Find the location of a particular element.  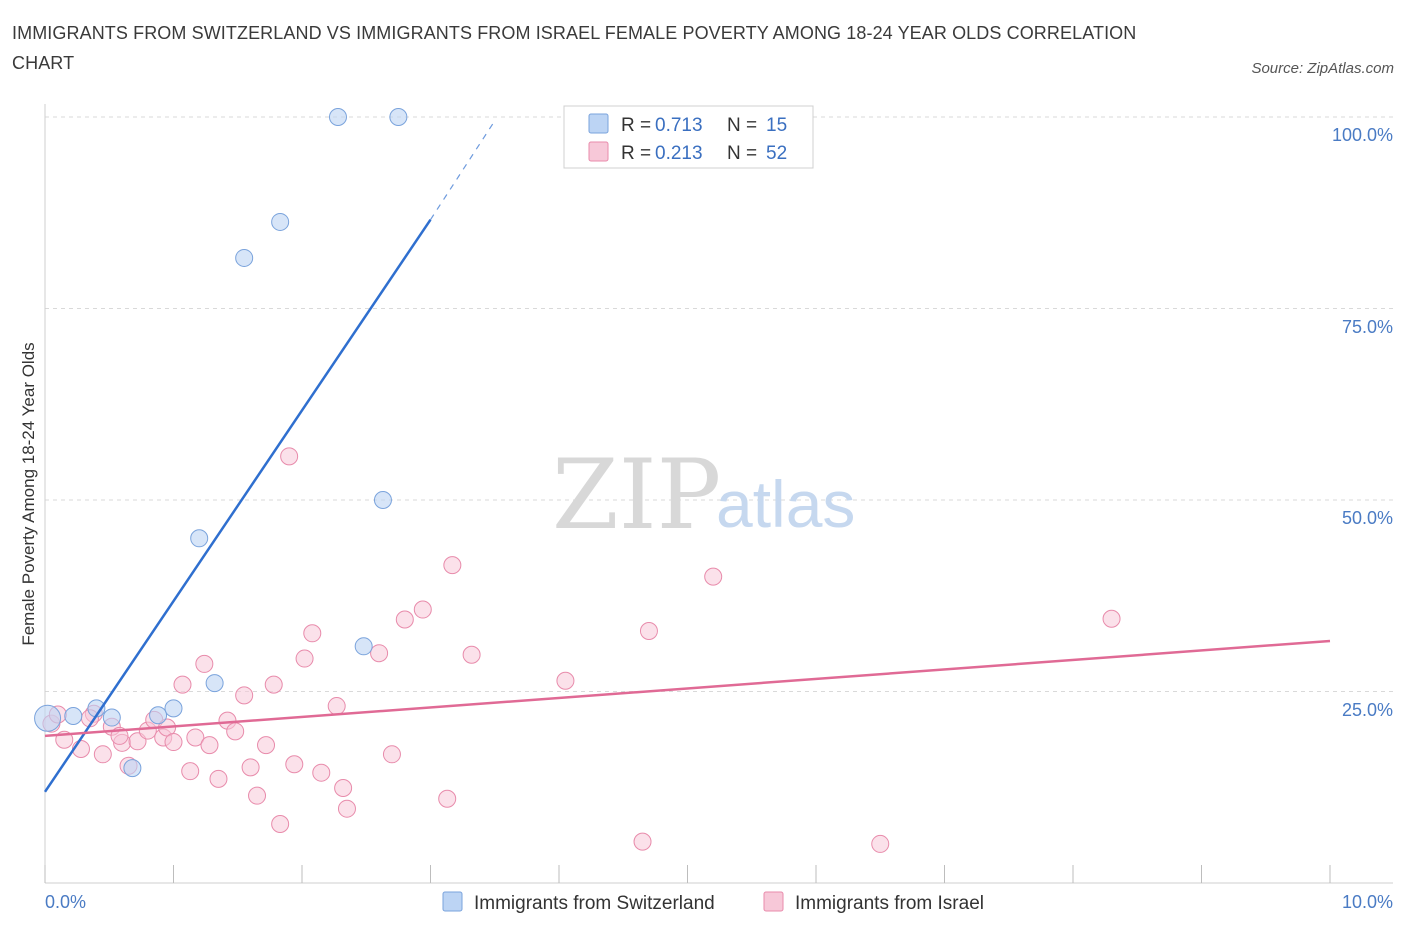

legend-n-label-1: N = is located at coordinates (742, 153).